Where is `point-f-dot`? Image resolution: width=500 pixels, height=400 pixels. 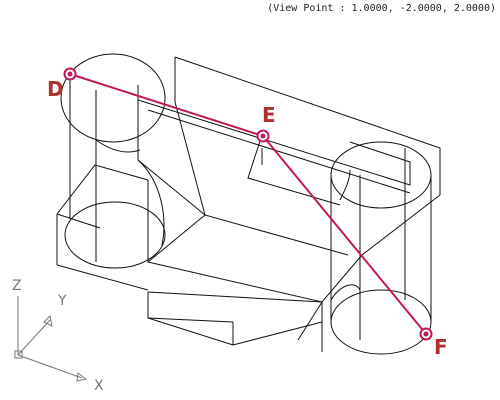
point-f-dot is located at coordinates (426, 334).